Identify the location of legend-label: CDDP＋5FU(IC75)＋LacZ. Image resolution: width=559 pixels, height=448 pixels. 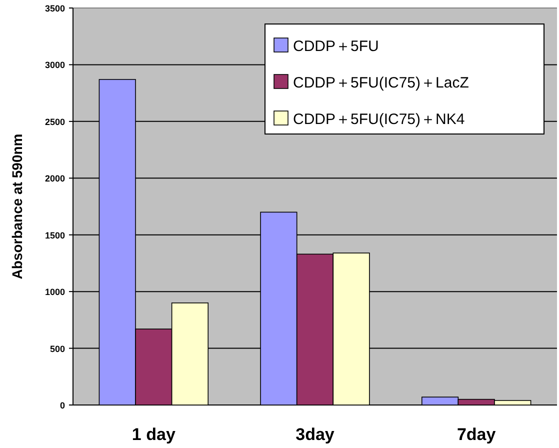
(381, 83).